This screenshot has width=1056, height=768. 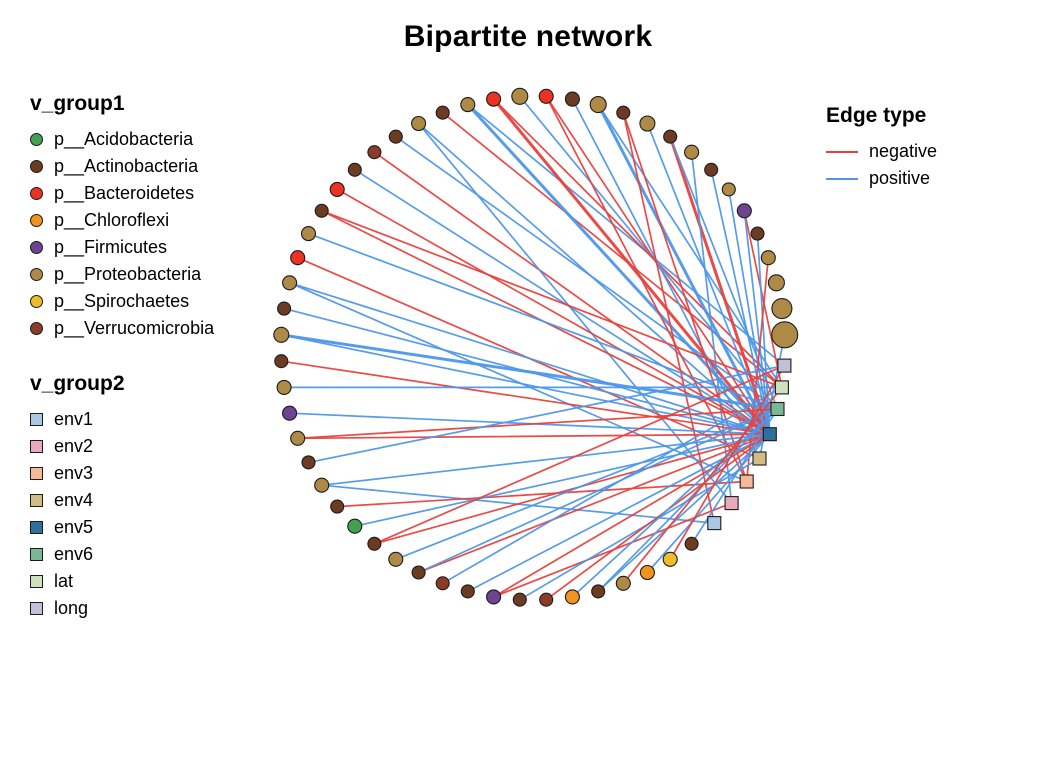 What do you see at coordinates (468, 105) in the screenshot?
I see `network-node-p__Proteobacteria-c17` at bounding box center [468, 105].